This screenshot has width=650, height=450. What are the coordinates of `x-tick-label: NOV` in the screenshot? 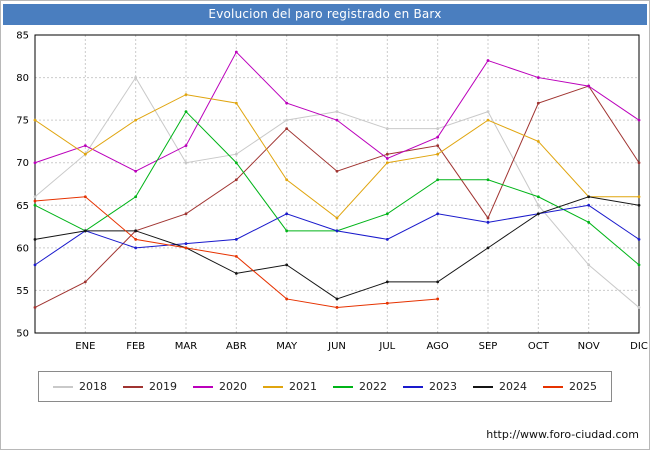 It's located at (589, 346).